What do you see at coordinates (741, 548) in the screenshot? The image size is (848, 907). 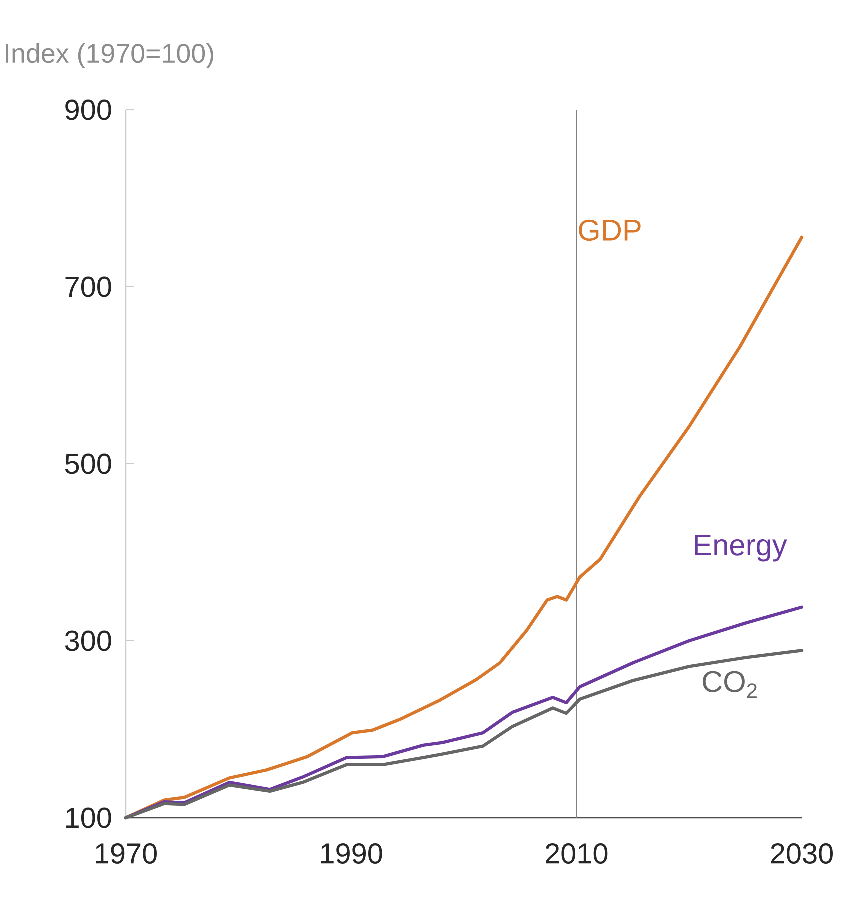 I see `series-label: Energy` at bounding box center [741, 548].